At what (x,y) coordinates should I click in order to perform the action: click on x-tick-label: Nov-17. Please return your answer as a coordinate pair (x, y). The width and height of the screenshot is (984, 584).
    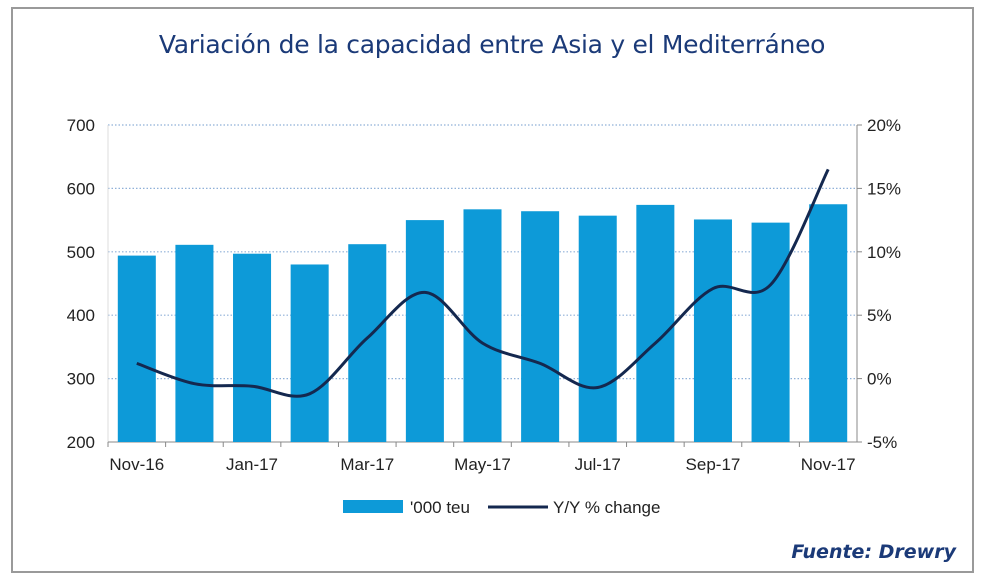
    Looking at the image, I should click on (828, 464).